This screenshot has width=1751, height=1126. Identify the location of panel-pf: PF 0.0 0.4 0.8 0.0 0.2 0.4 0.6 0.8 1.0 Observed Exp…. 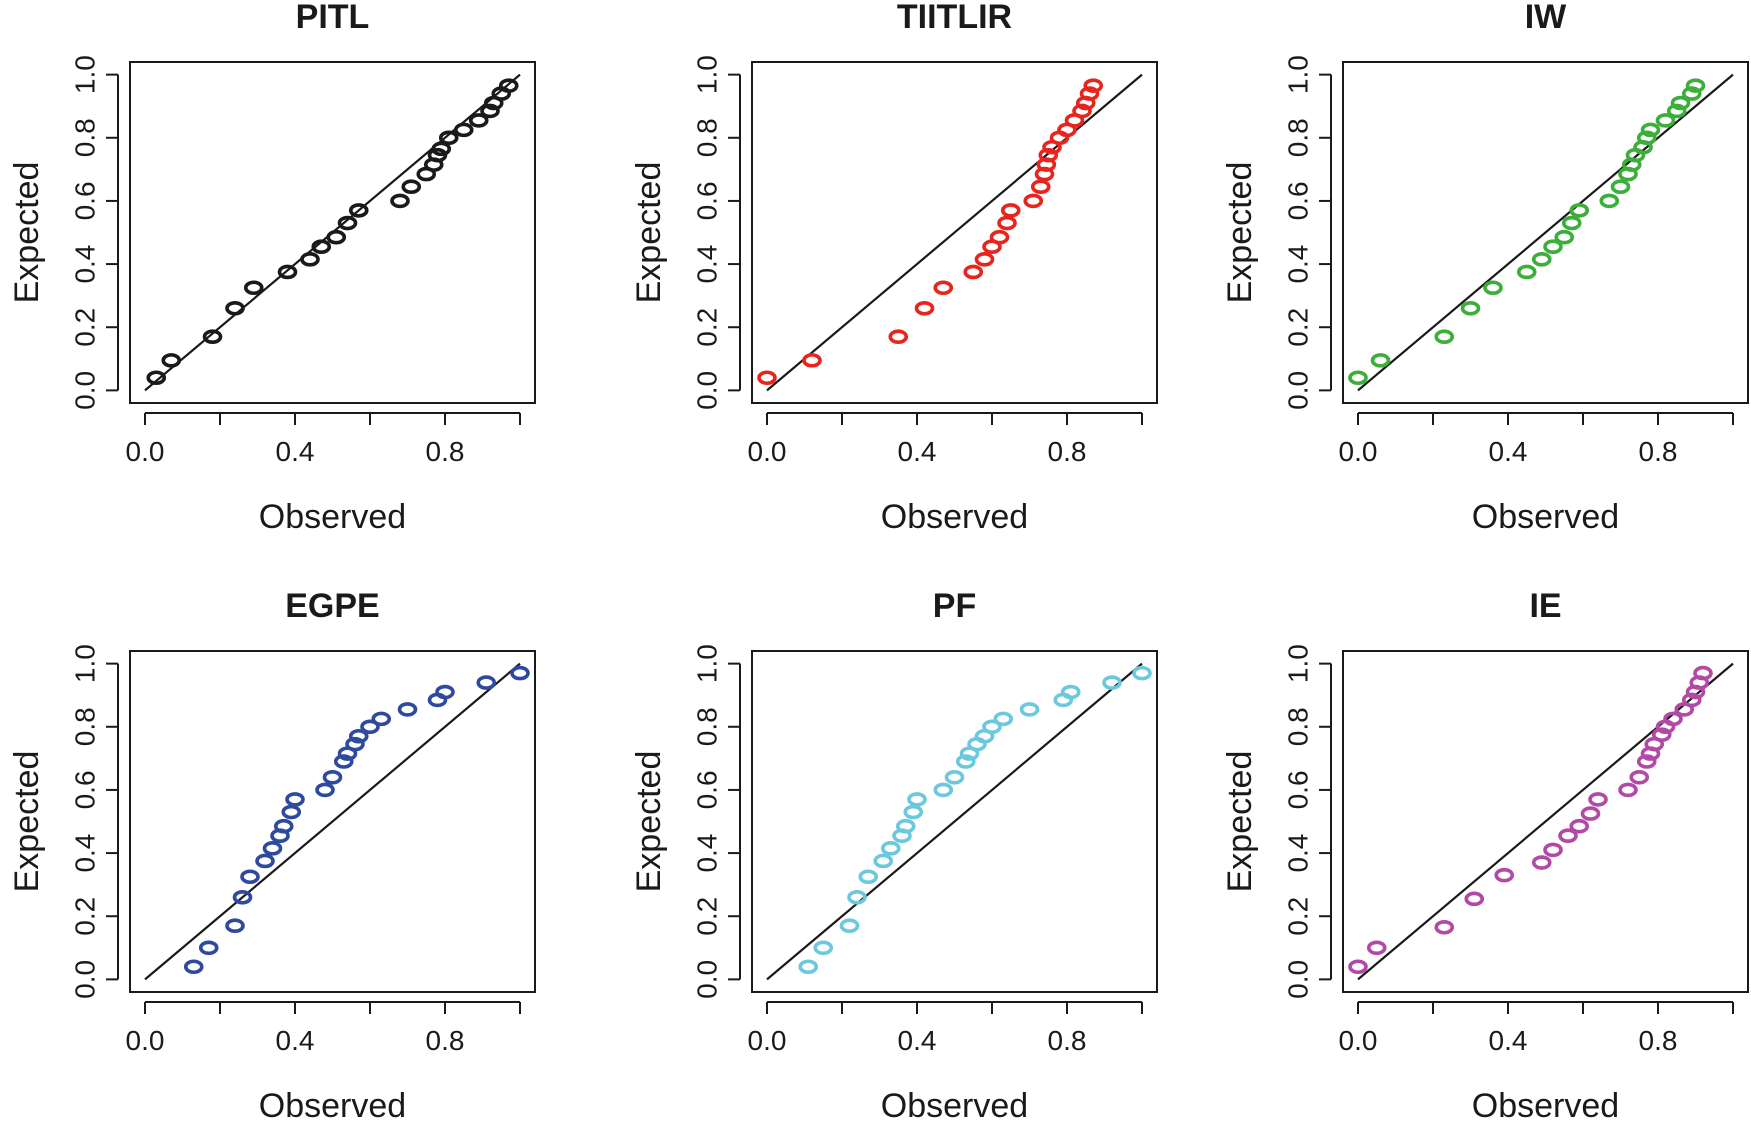
(894, 856).